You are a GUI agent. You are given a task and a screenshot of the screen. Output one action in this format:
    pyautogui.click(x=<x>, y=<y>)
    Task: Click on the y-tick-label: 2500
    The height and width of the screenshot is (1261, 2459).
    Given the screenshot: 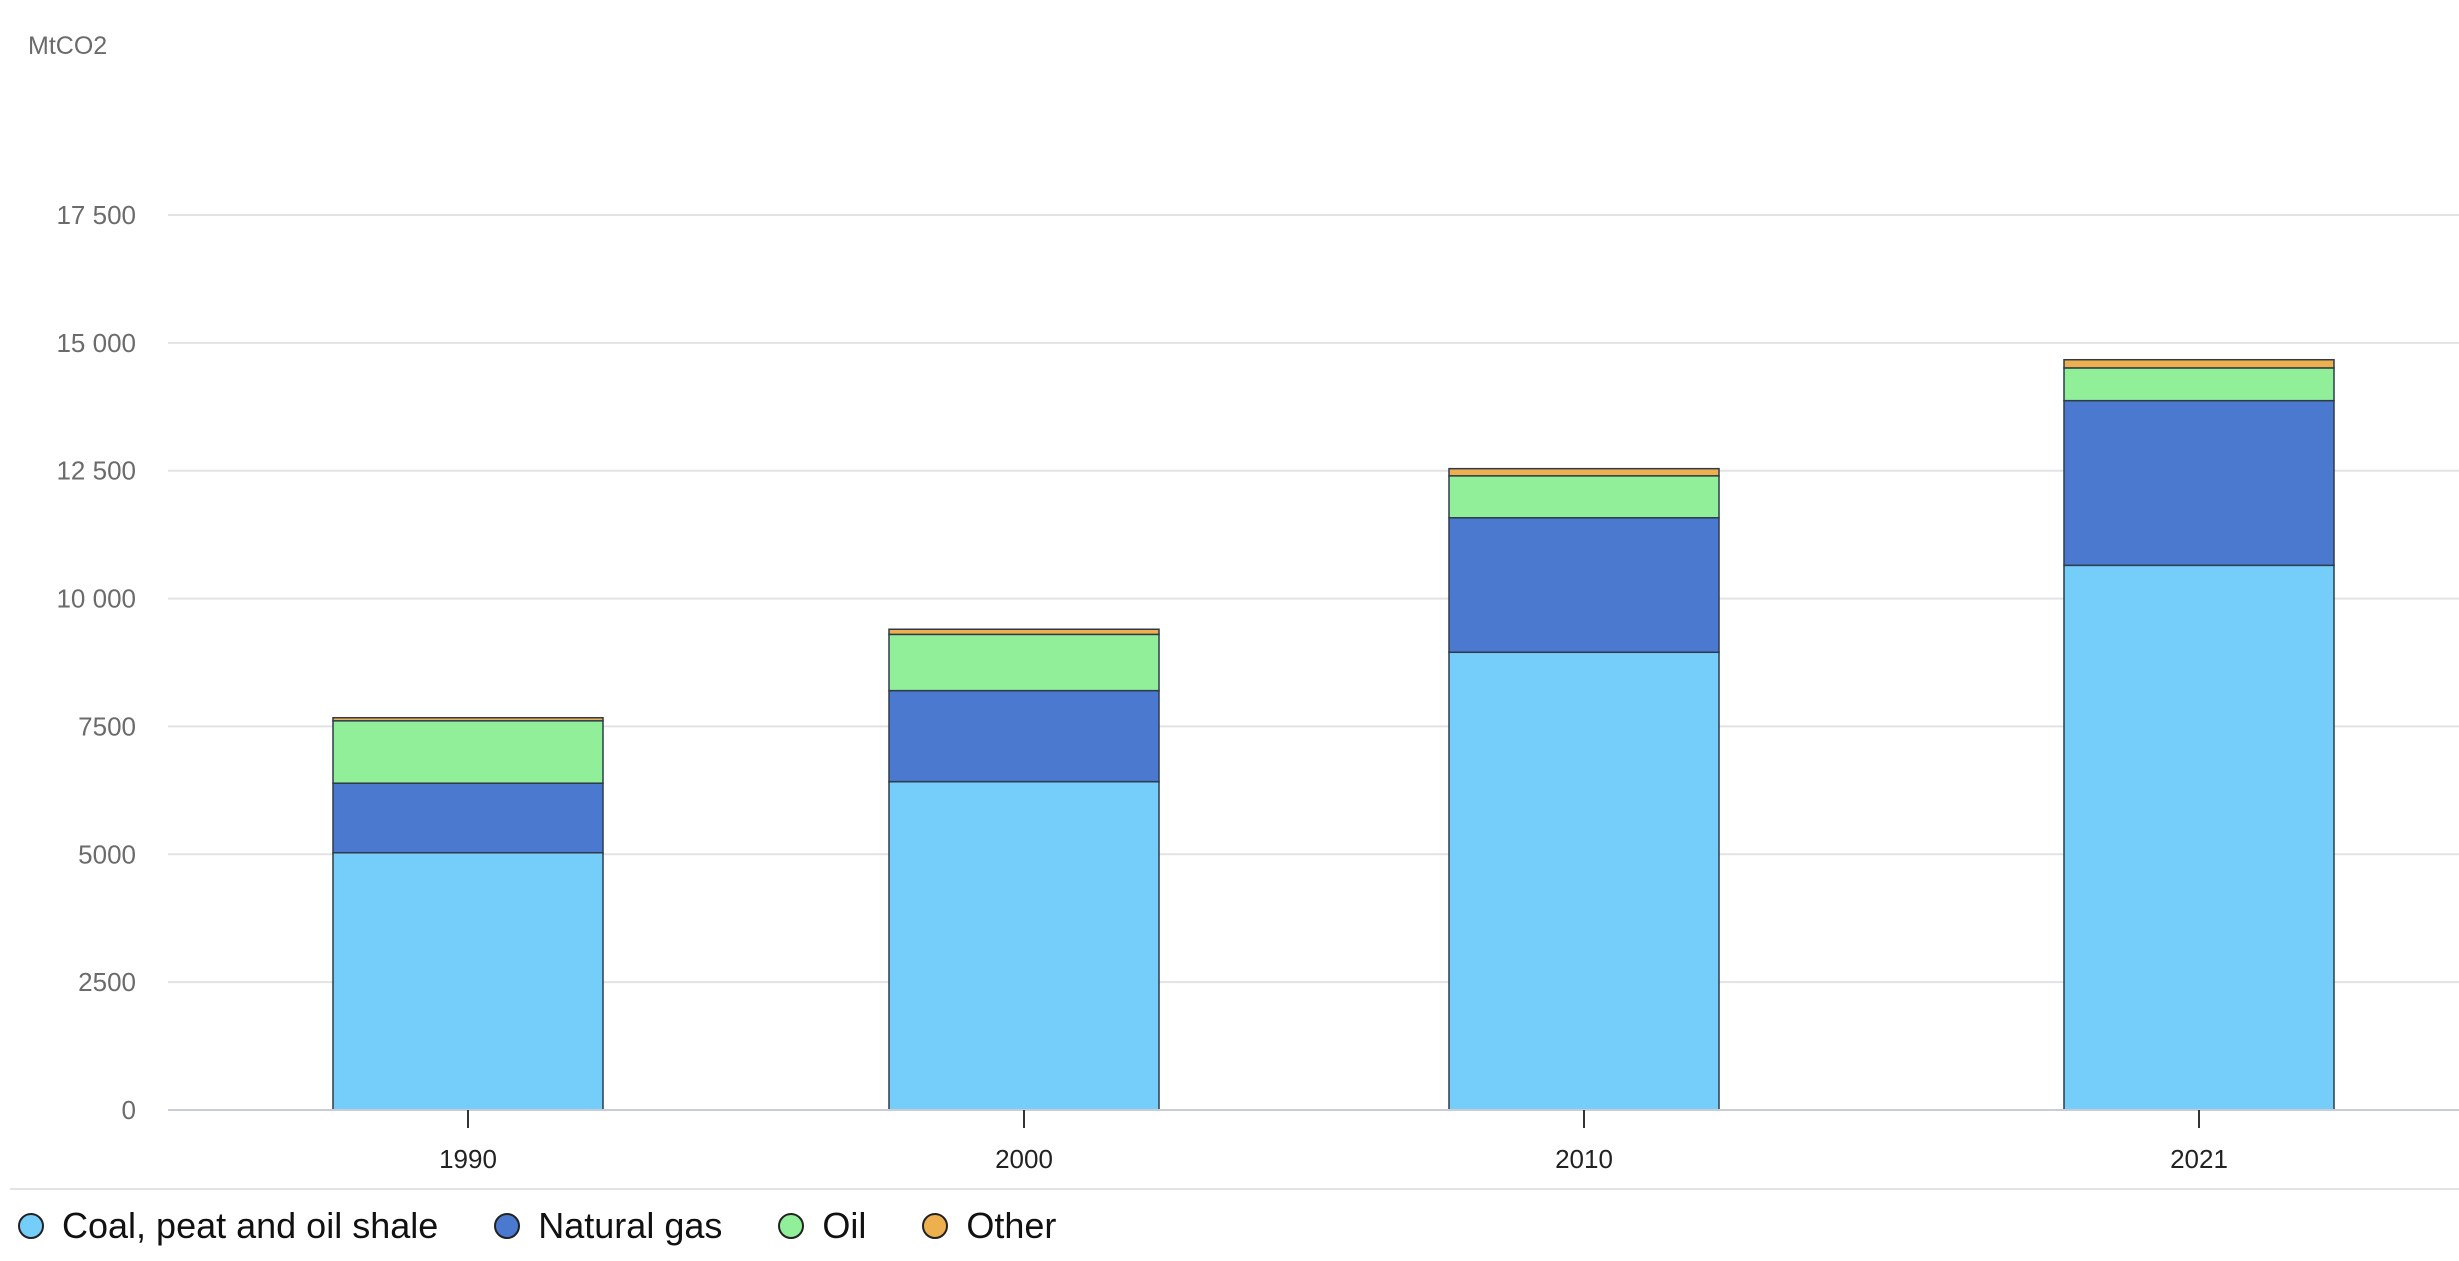 What is the action you would take?
    pyautogui.click(x=107, y=982)
    